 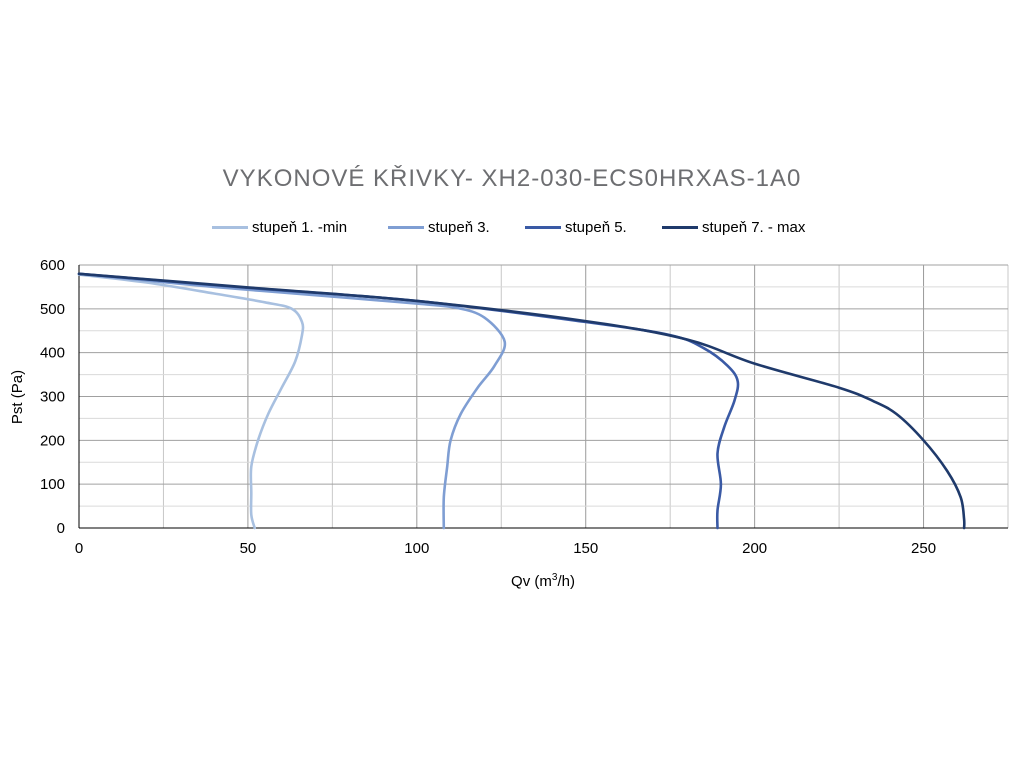 What do you see at coordinates (52, 397) in the screenshot?
I see `y-tick-label-300: 300` at bounding box center [52, 397].